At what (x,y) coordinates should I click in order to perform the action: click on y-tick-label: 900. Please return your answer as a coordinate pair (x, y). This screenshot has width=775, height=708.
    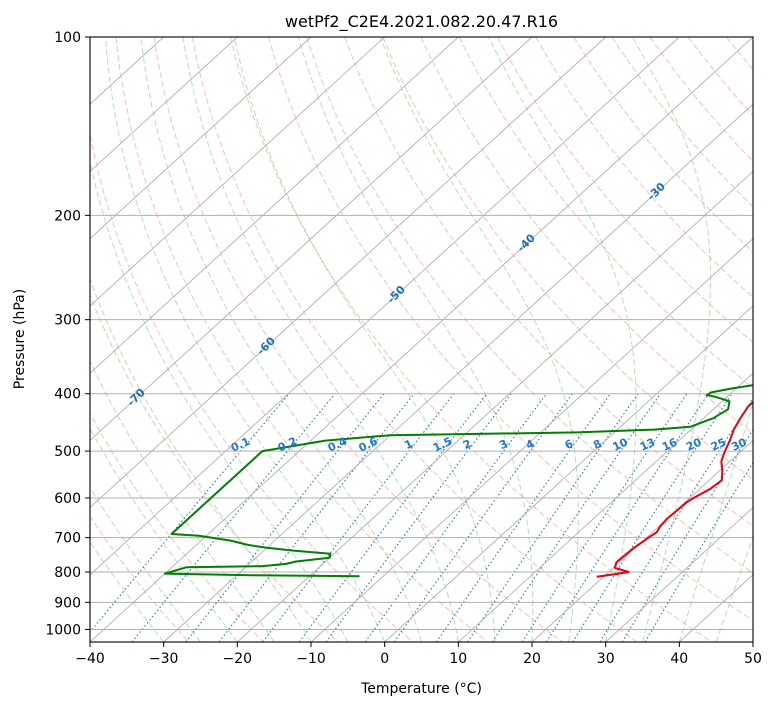
    Looking at the image, I should click on (67, 603).